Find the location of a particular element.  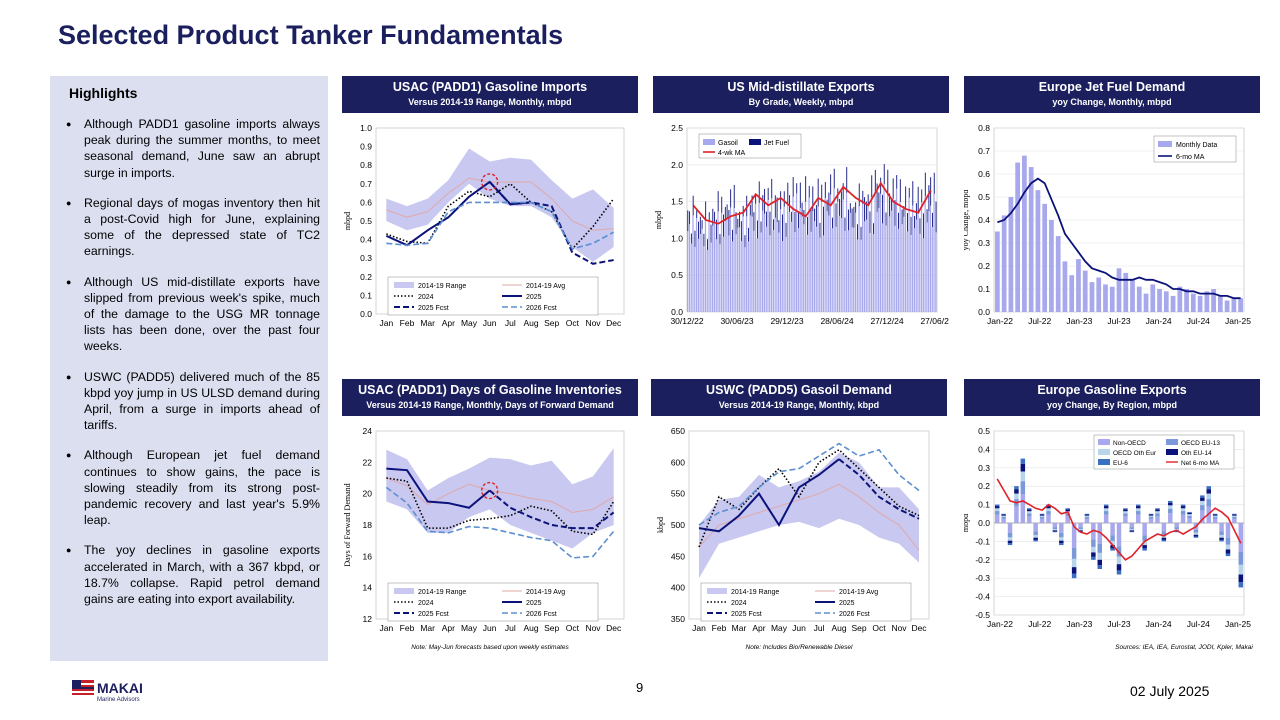

makai-logo: MAKAI Marine Advisors is located at coordinates (117, 693).